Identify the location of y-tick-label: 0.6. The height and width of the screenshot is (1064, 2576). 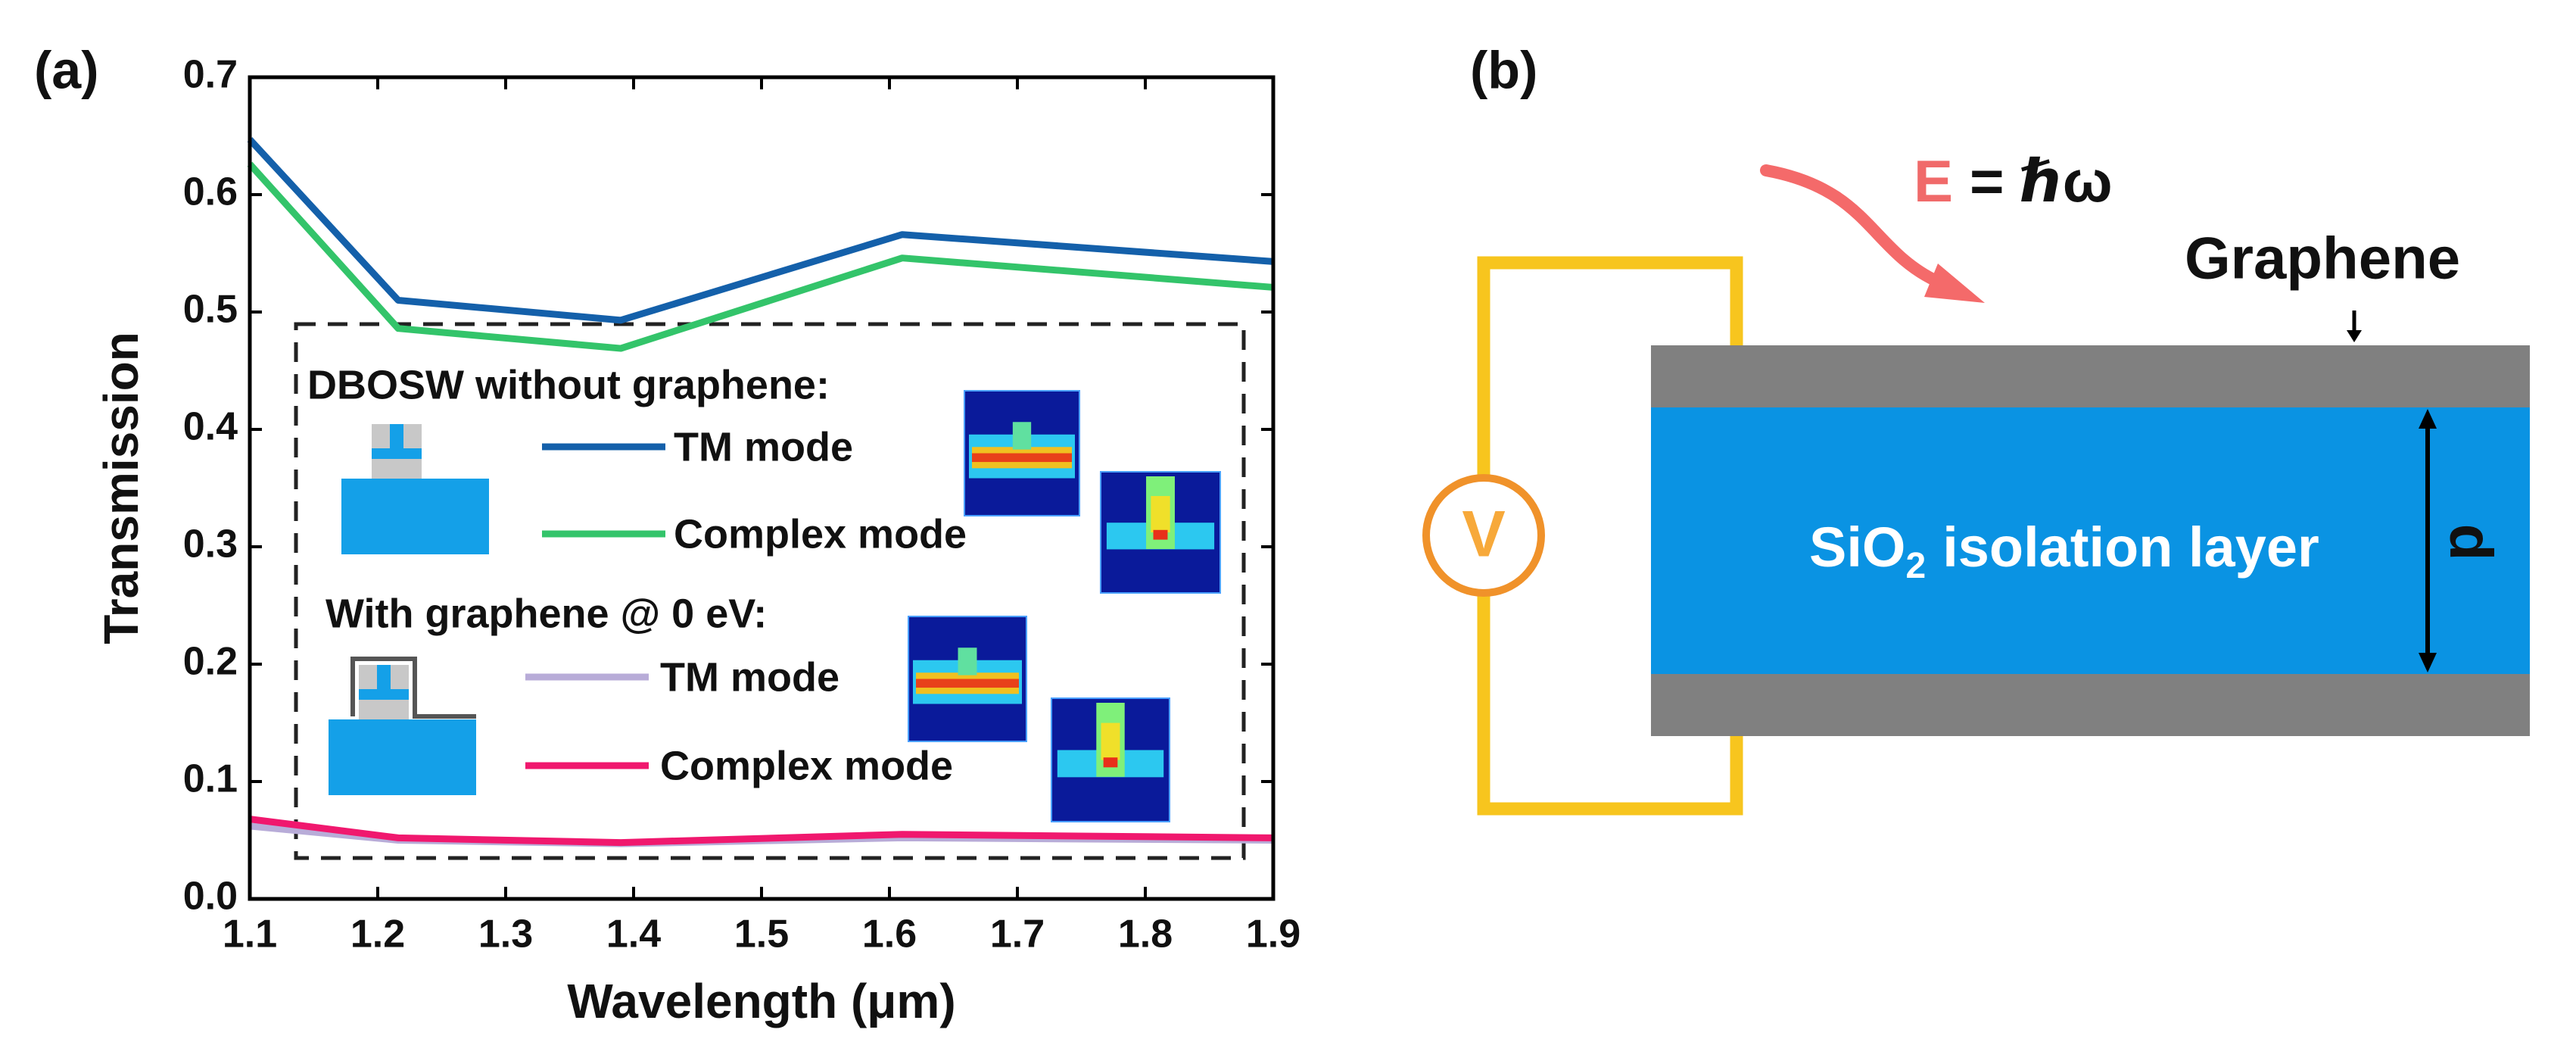
(210, 192).